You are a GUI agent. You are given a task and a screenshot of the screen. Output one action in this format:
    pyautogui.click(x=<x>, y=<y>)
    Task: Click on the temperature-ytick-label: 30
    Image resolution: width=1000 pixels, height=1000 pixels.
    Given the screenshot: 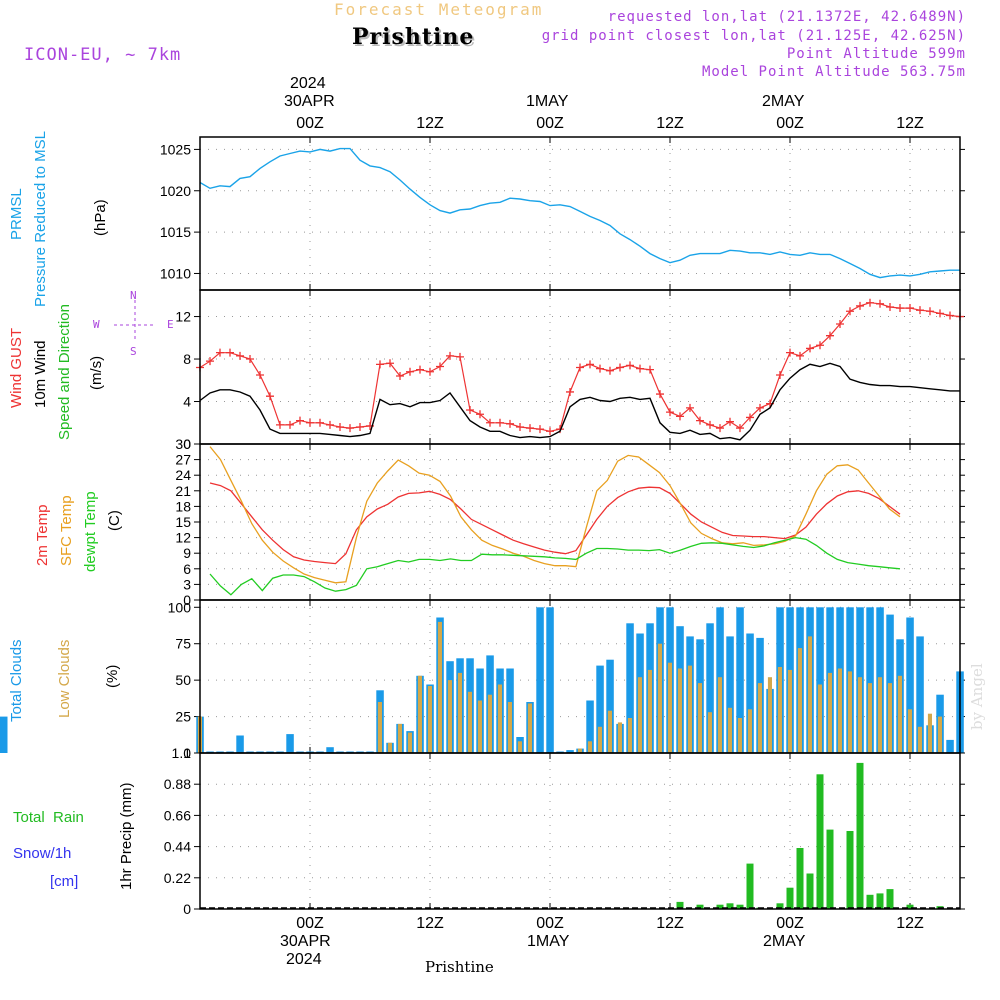 What is the action you would take?
    pyautogui.click(x=183, y=444)
    